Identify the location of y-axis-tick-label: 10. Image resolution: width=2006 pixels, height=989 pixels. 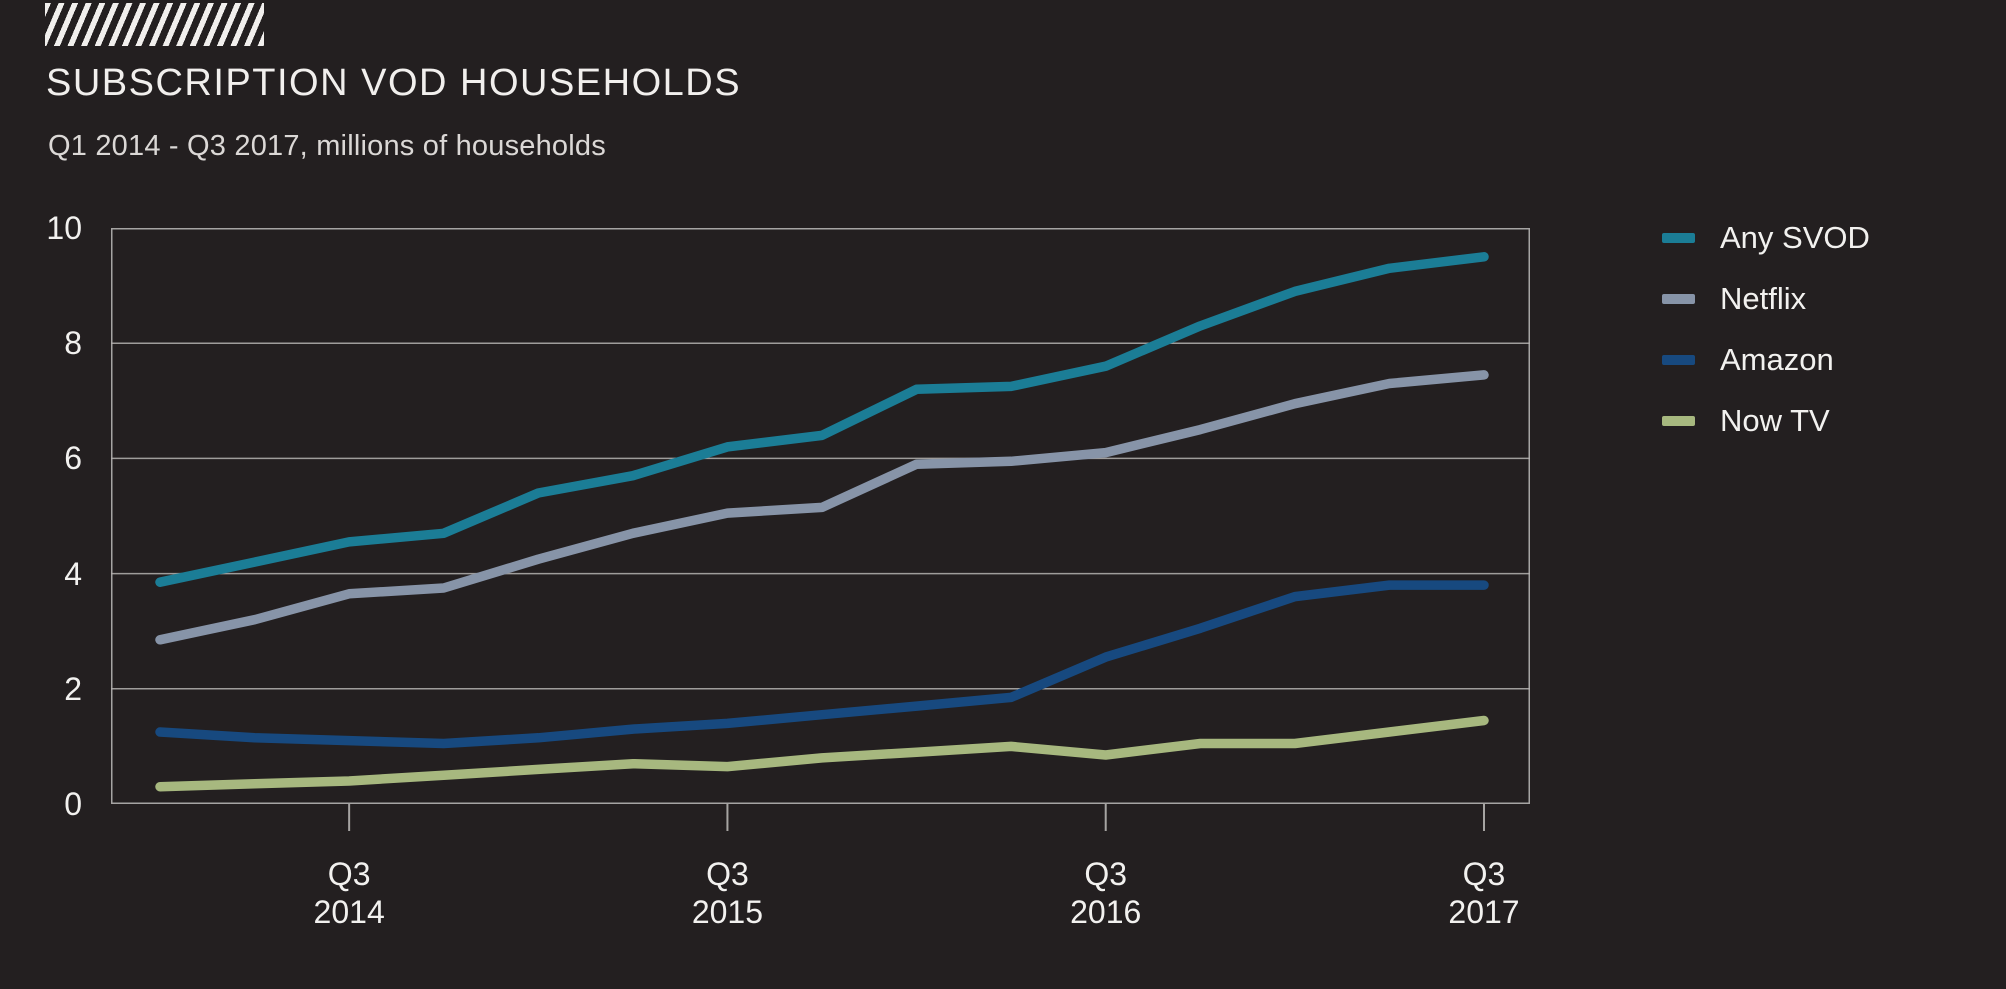
(64, 228).